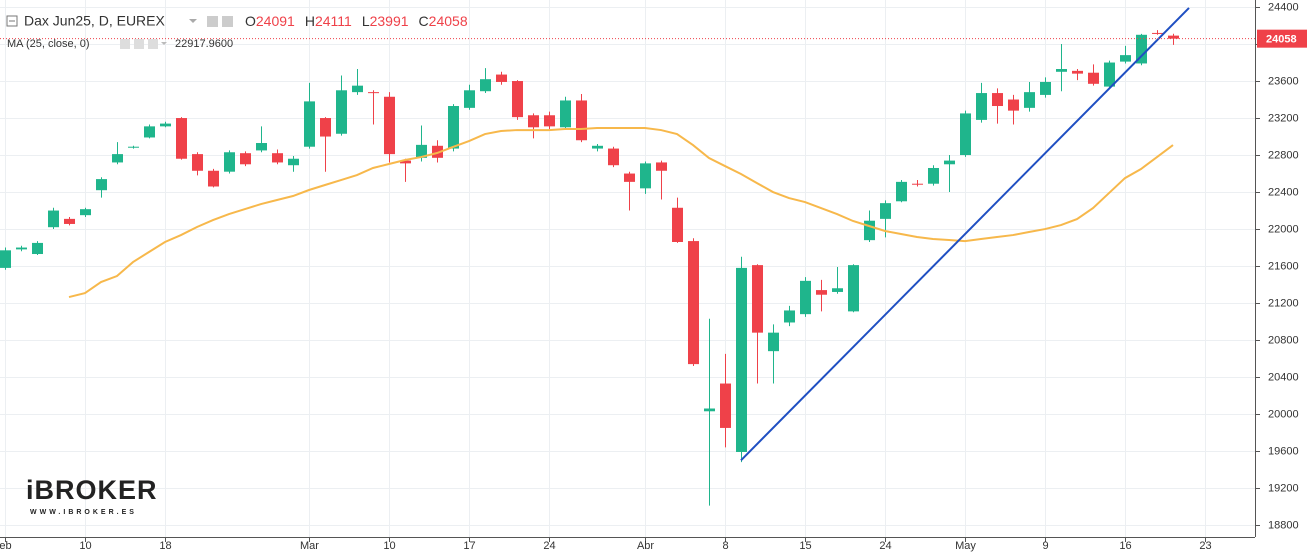  What do you see at coordinates (469, 546) in the screenshot?
I see `x-tick-label: 17` at bounding box center [469, 546].